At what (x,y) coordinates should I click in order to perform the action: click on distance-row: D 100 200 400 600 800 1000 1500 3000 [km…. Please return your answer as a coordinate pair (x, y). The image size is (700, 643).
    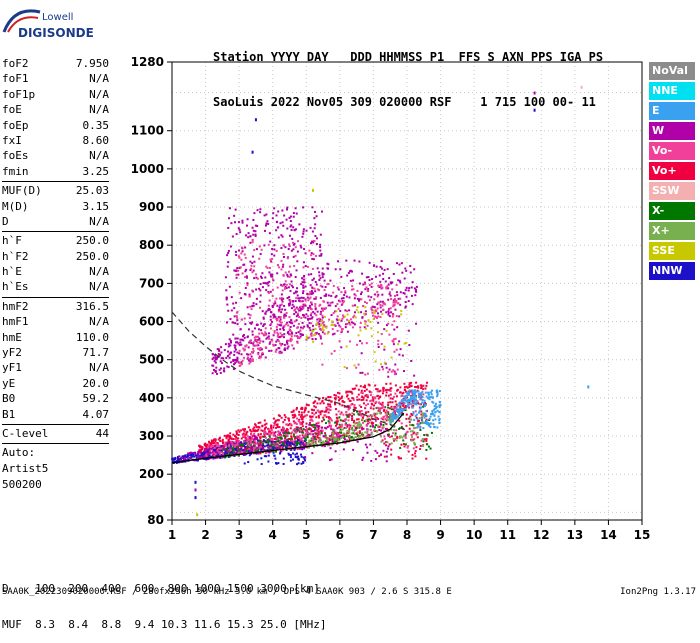
    Looking at the image, I should click on (161, 588).